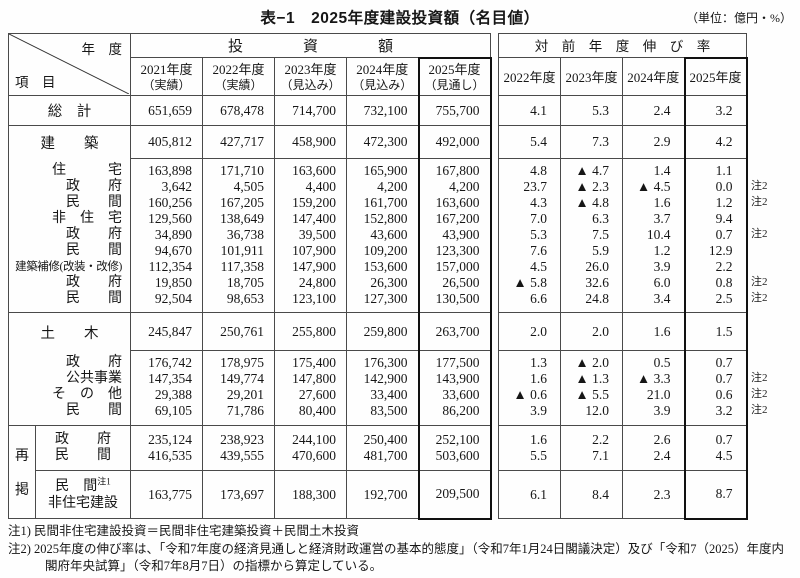 The image size is (800, 578). I want to click on invest-value: 26,300, so click(389, 282).